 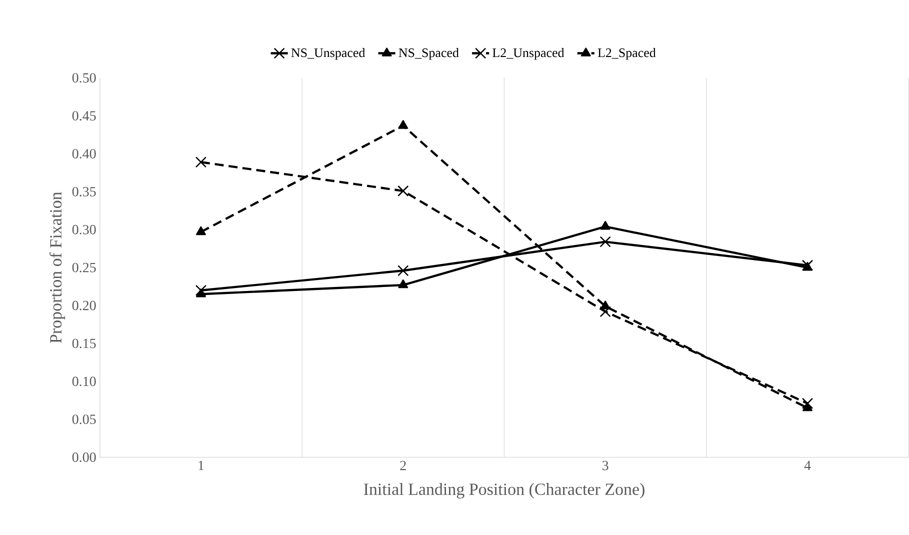 What do you see at coordinates (84, 191) in the screenshot?
I see `y-tick-label: 0.35` at bounding box center [84, 191].